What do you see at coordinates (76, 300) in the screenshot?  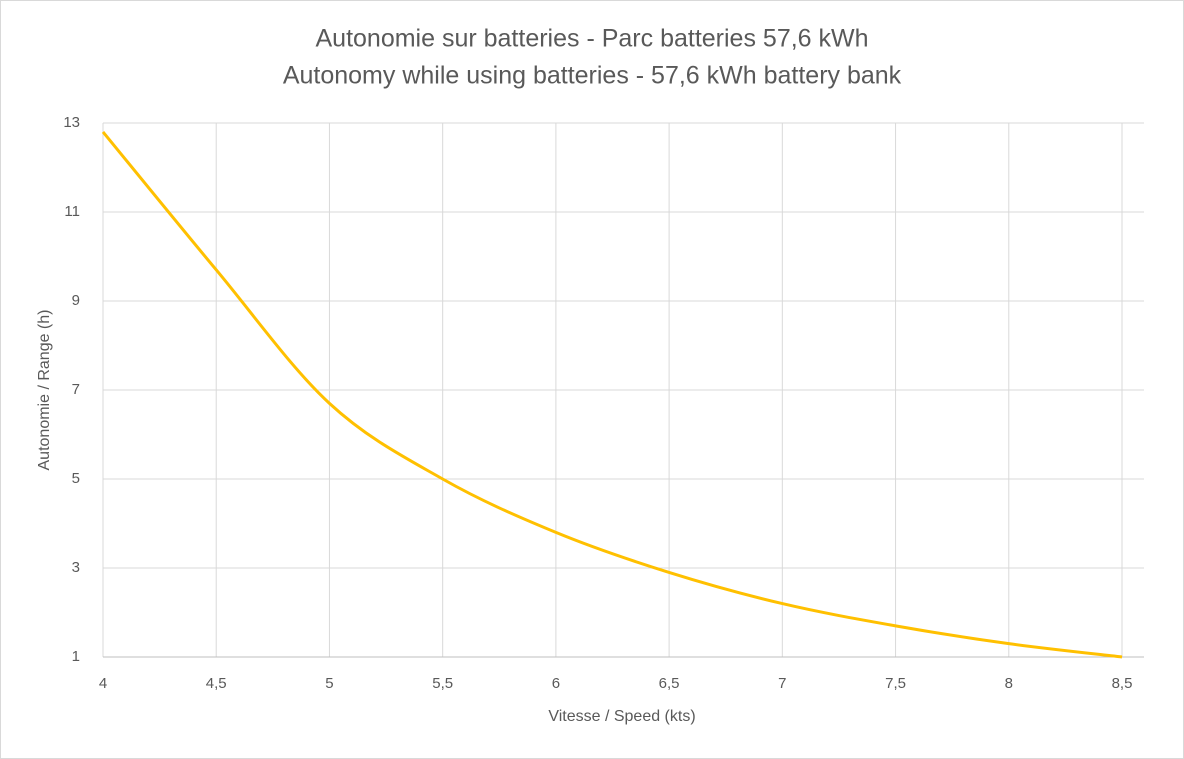 I see `y-tick-label: 9` at bounding box center [76, 300].